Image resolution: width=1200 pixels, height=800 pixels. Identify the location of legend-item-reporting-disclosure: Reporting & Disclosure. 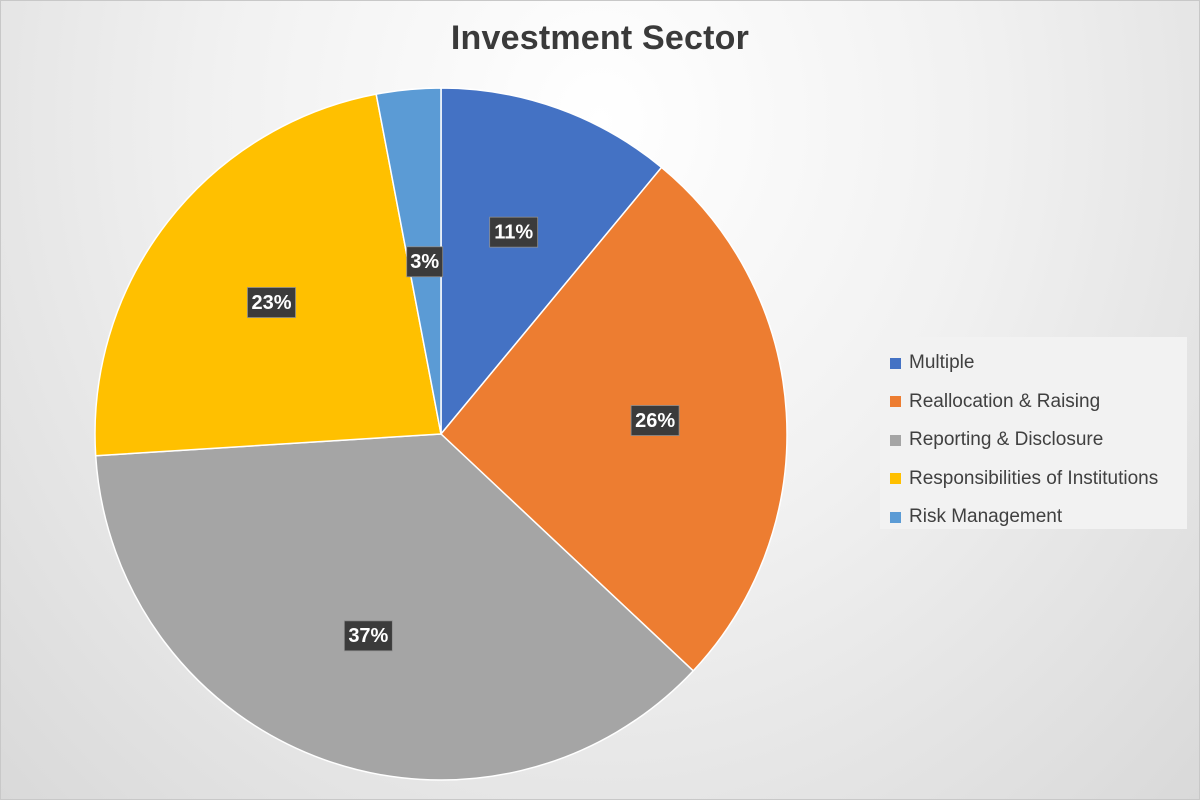
(1038, 440).